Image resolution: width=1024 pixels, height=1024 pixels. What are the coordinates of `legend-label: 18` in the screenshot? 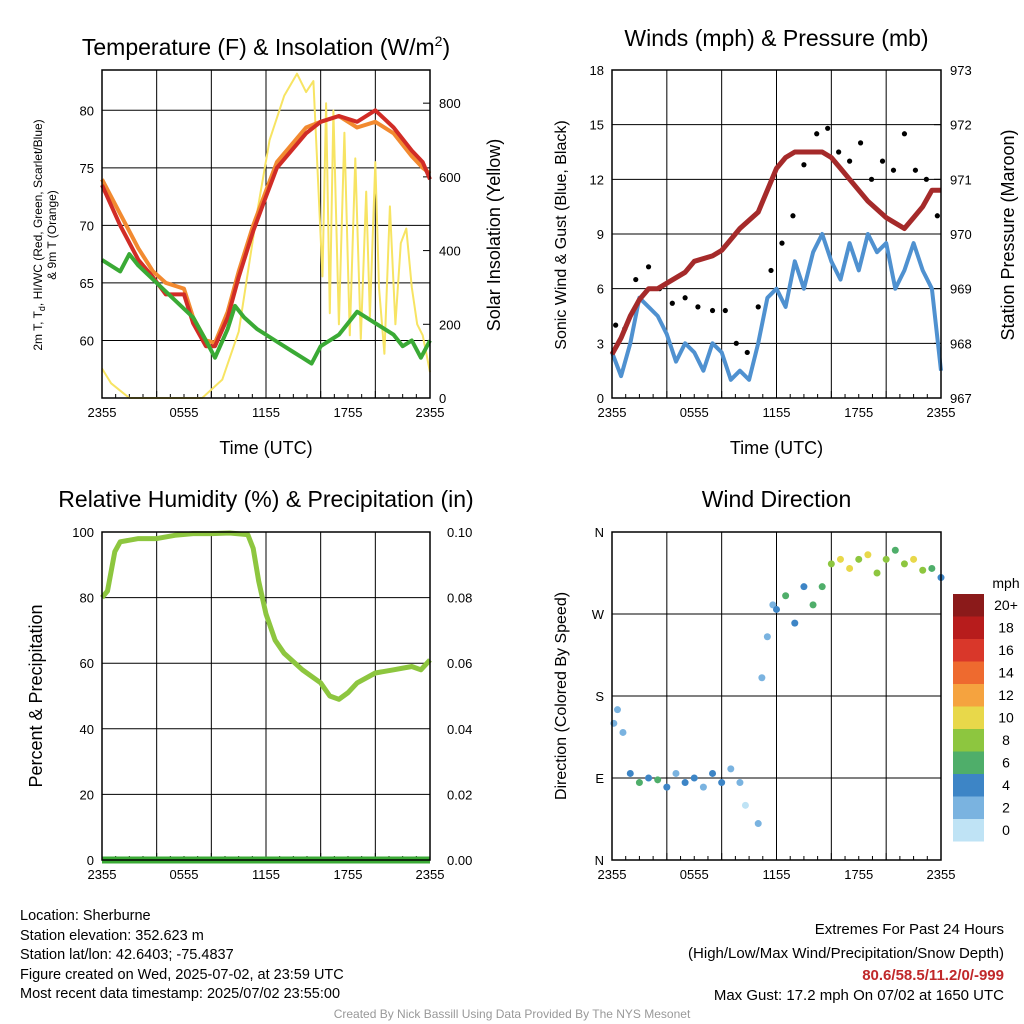 It's located at (1006, 628).